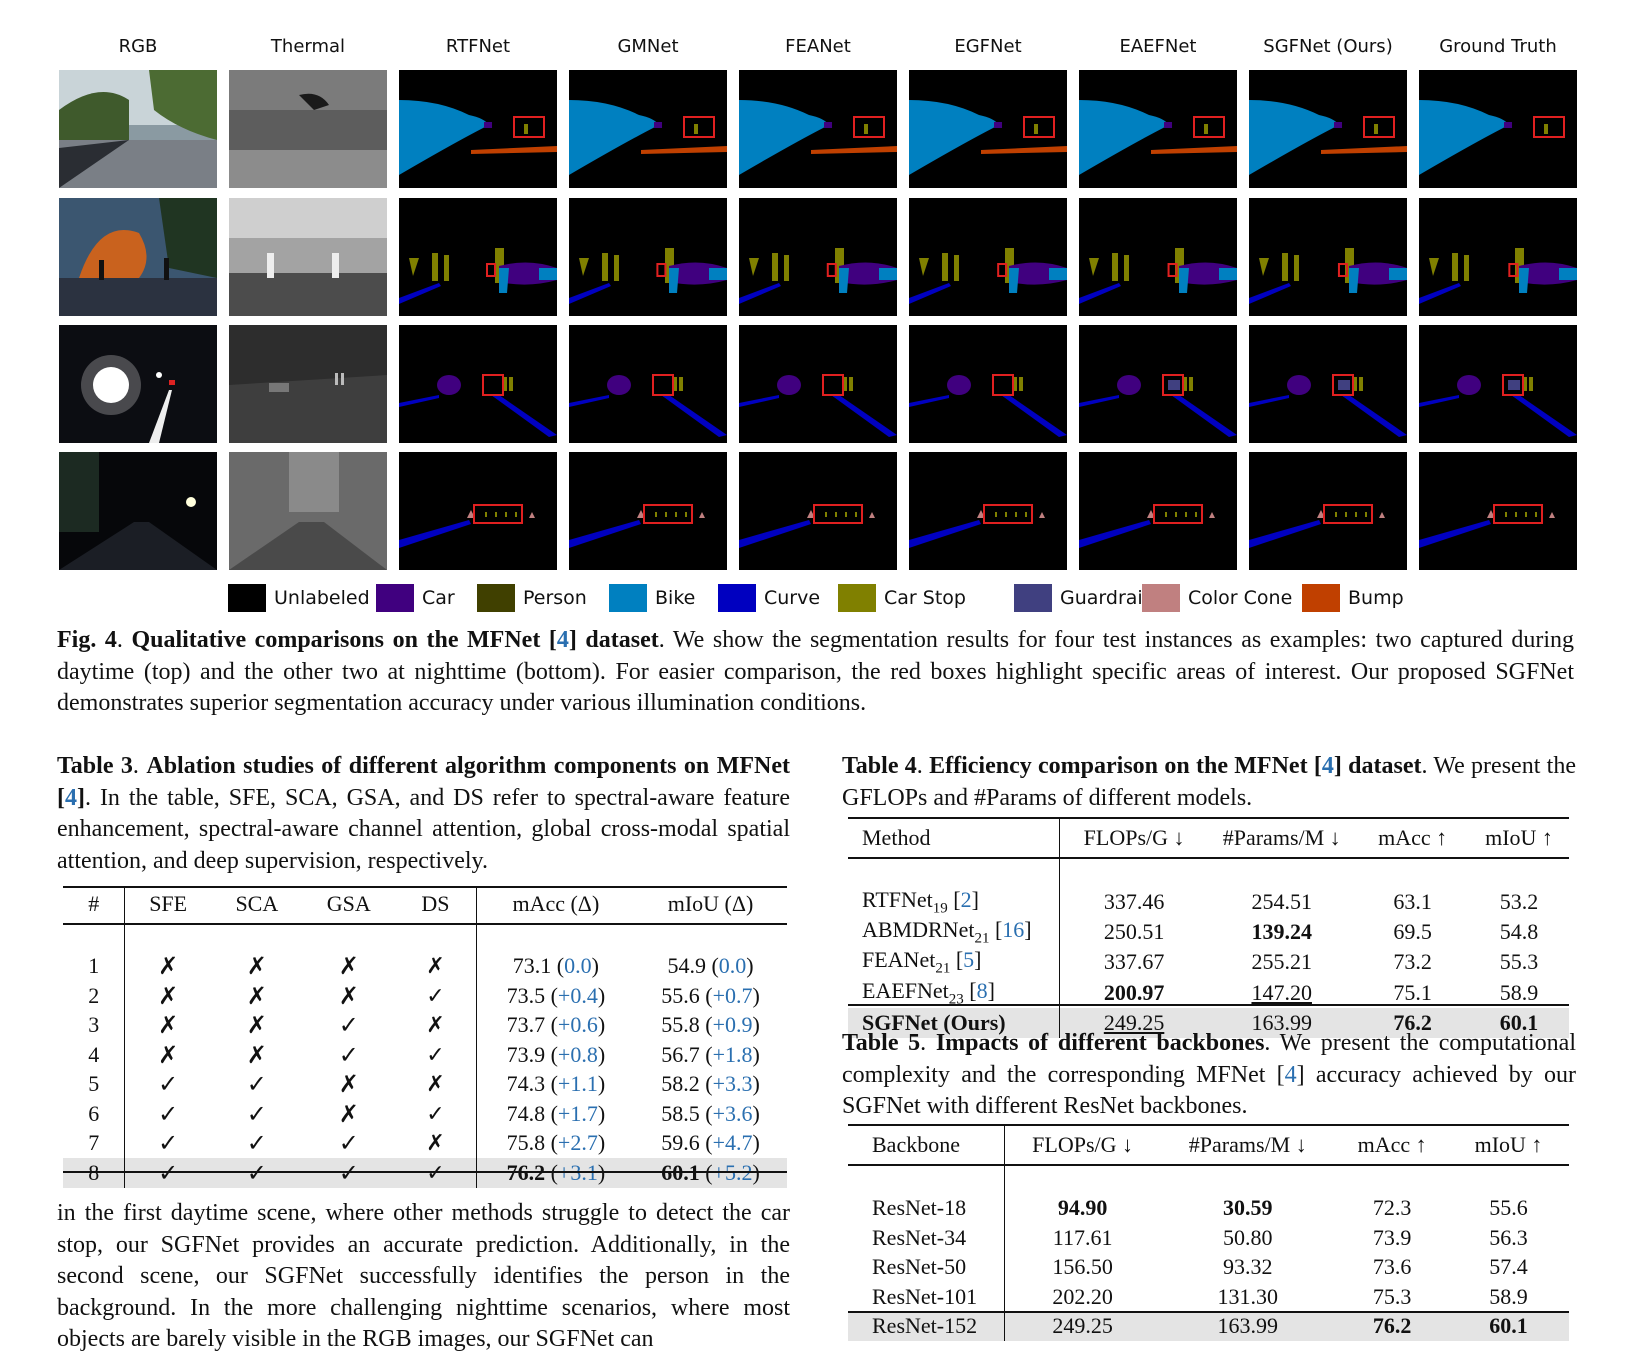  Describe the element at coordinates (1208, 1165) in the screenshot. I see `table5-mid-rule` at that location.